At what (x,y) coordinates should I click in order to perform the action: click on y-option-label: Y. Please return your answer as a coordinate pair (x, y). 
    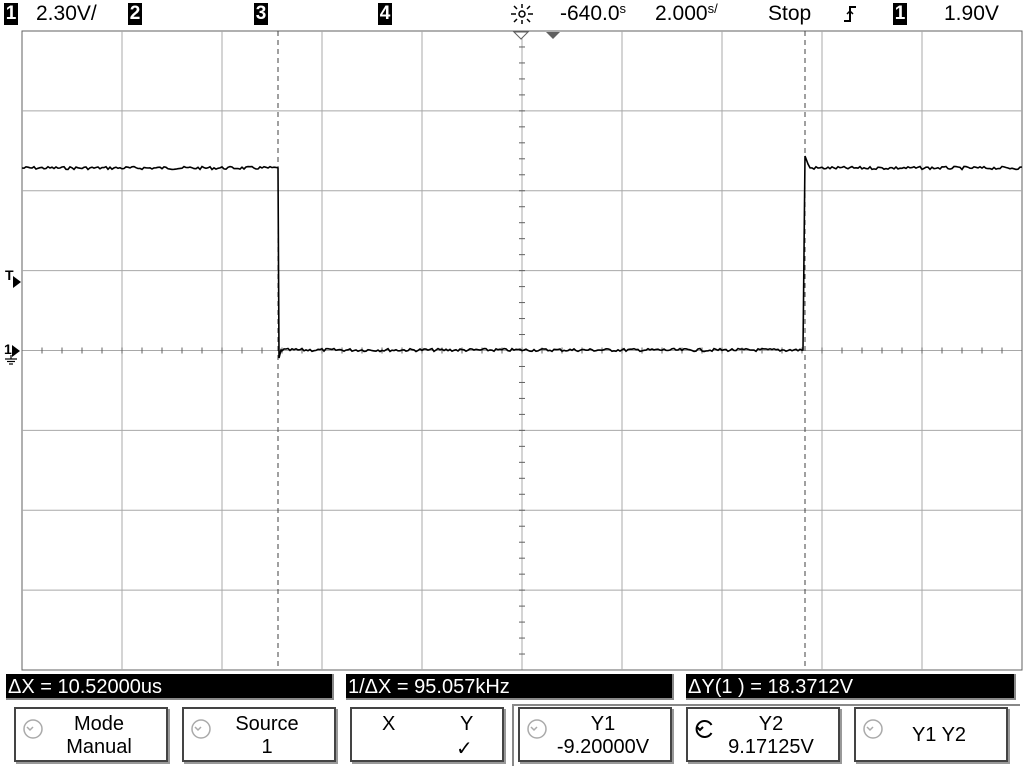
    Looking at the image, I should click on (467, 724).